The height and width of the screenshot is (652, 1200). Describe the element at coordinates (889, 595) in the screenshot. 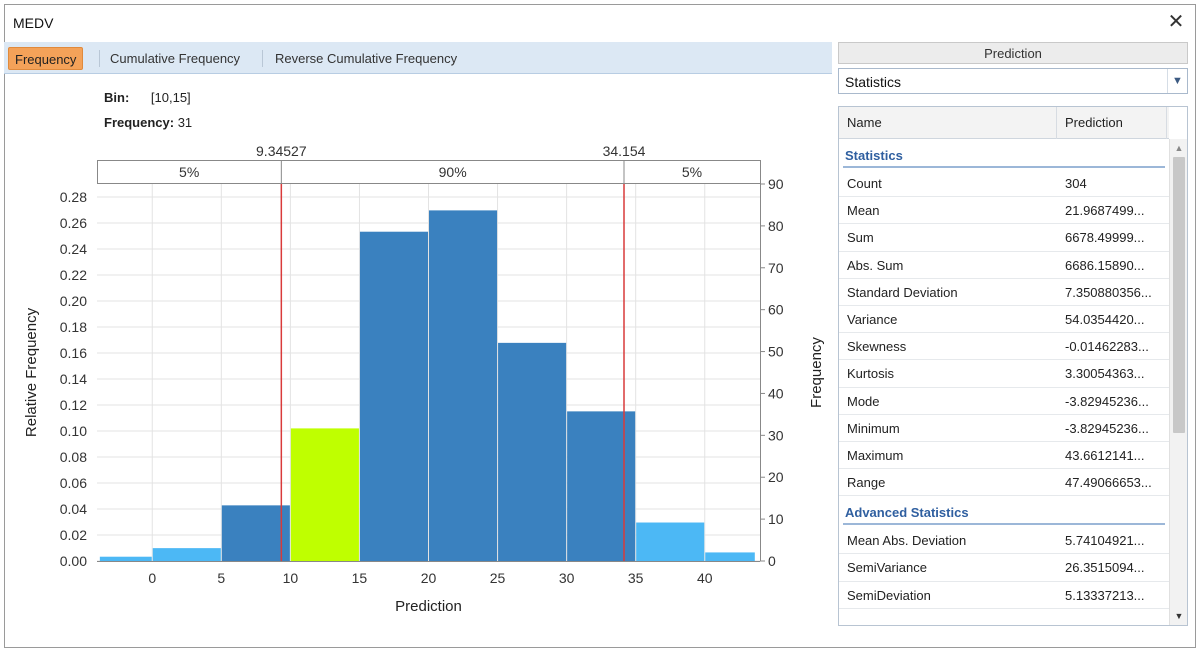

I see `stat-name: SemiDeviation` at that location.